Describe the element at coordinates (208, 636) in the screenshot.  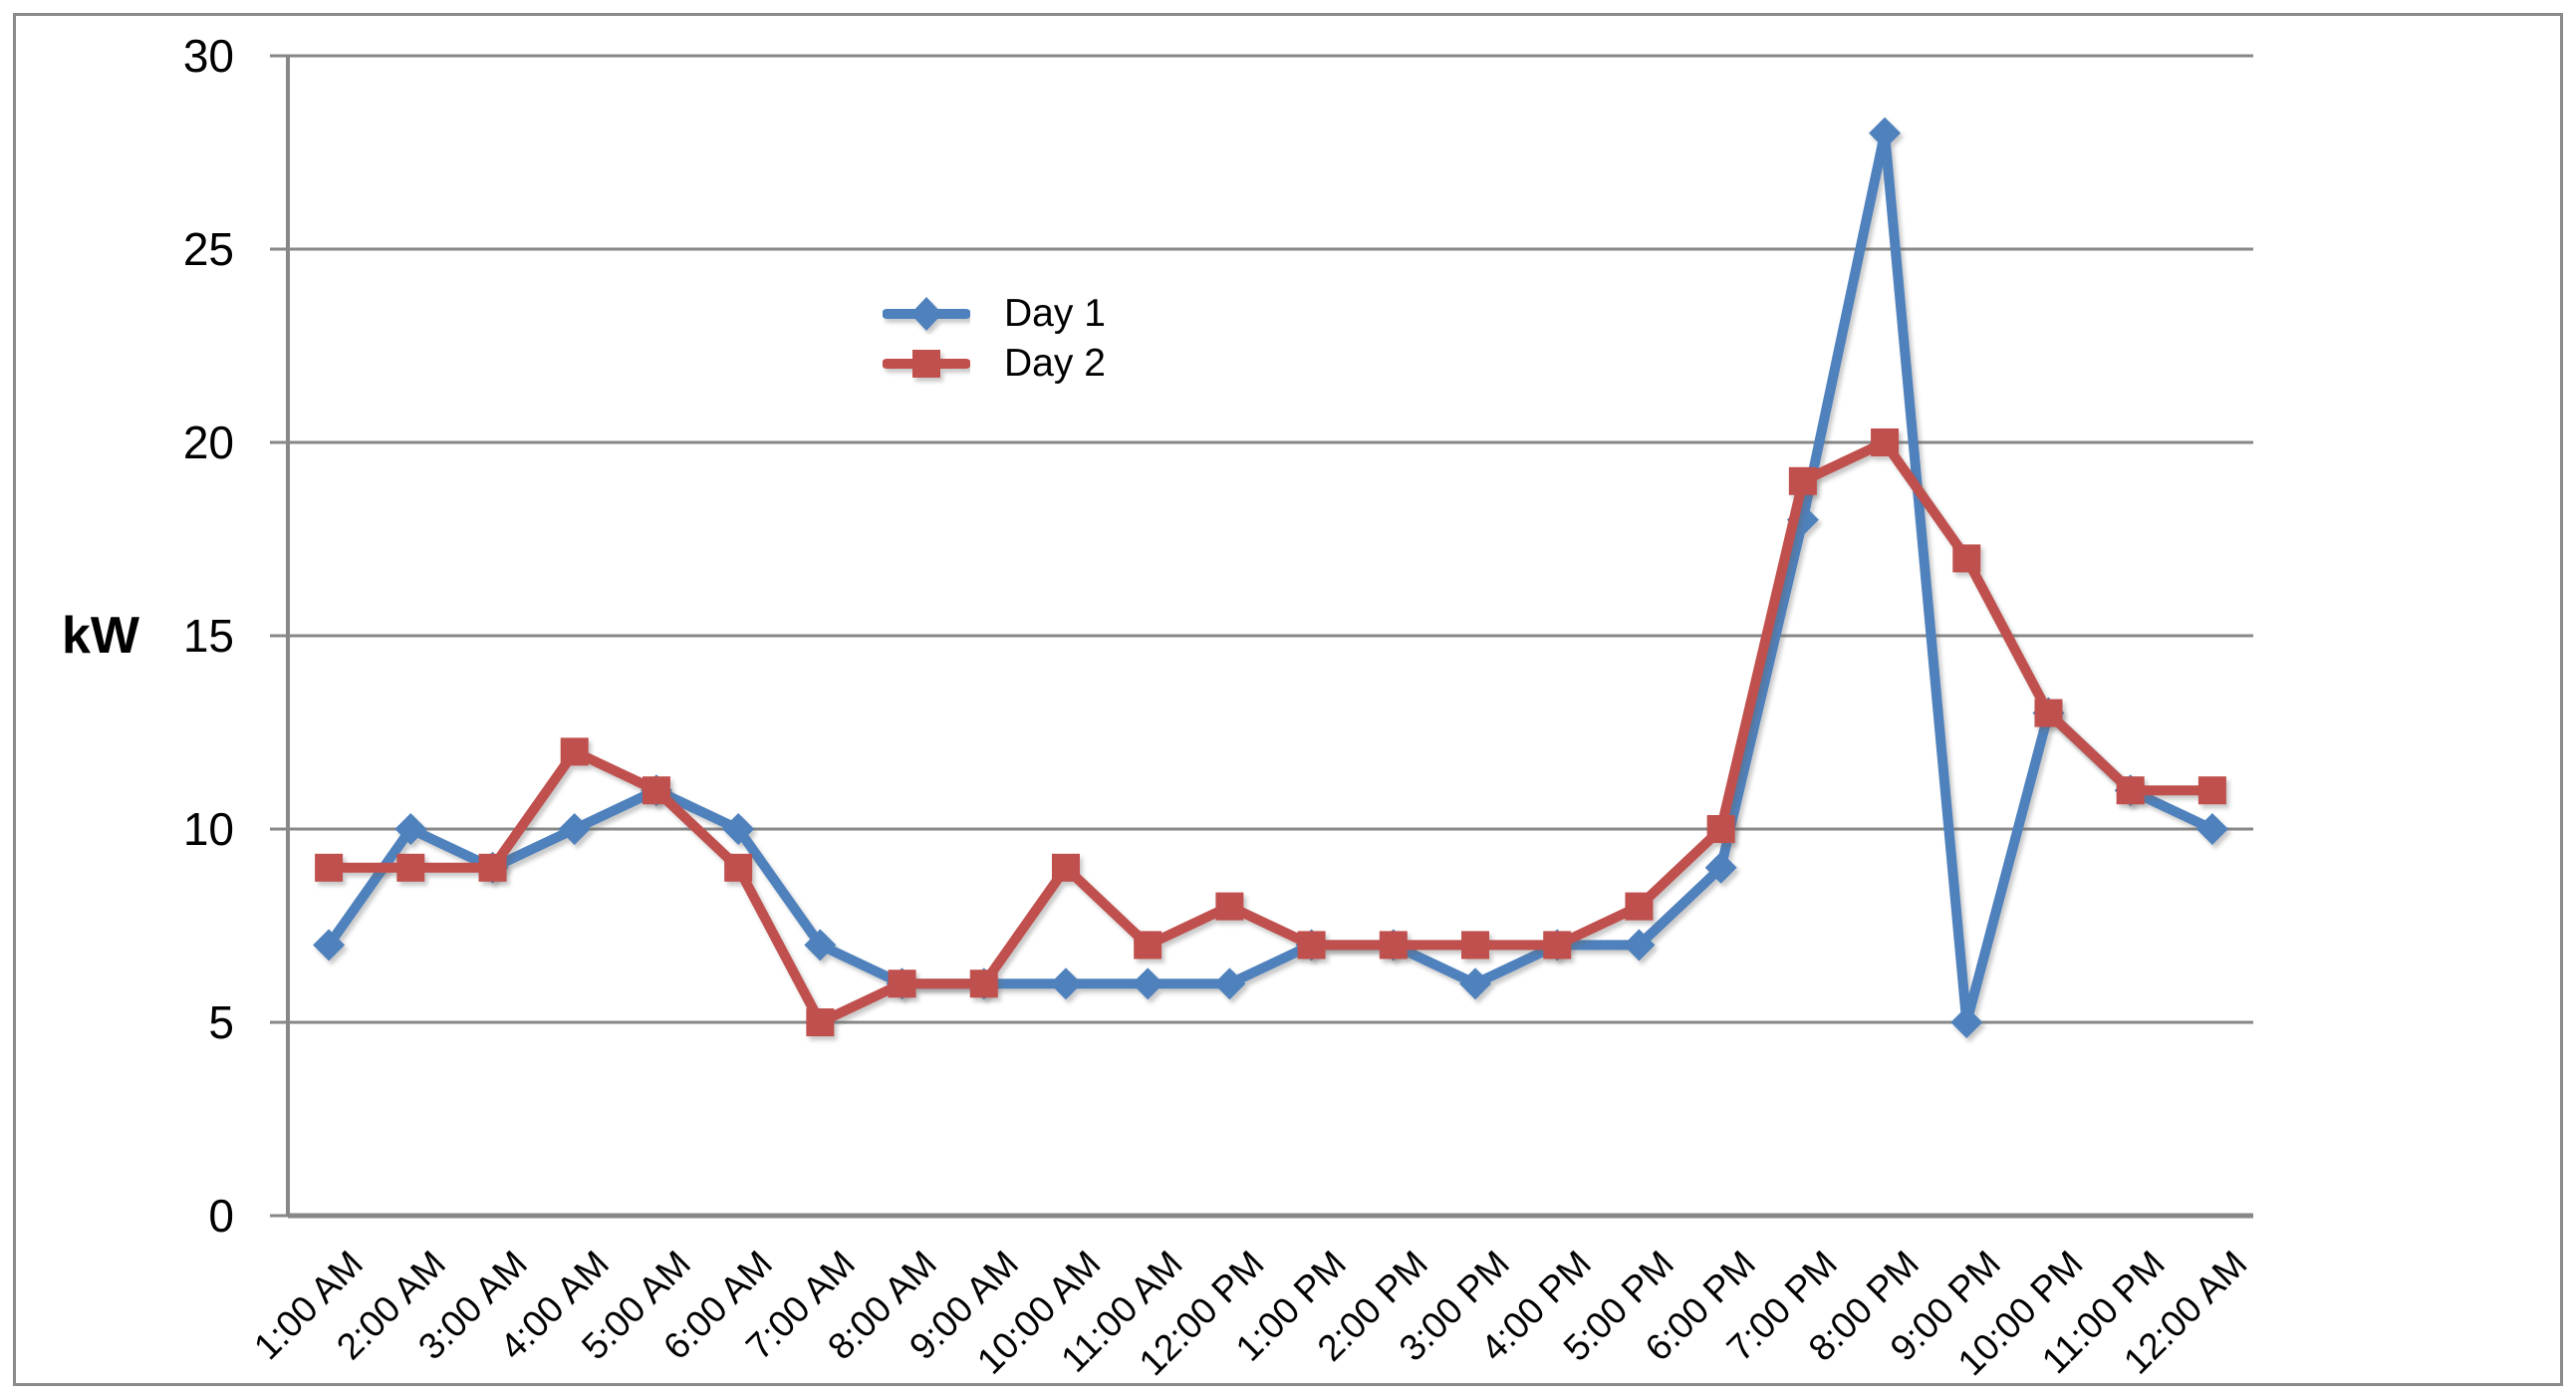
I see `y-axis-label: 15` at that location.